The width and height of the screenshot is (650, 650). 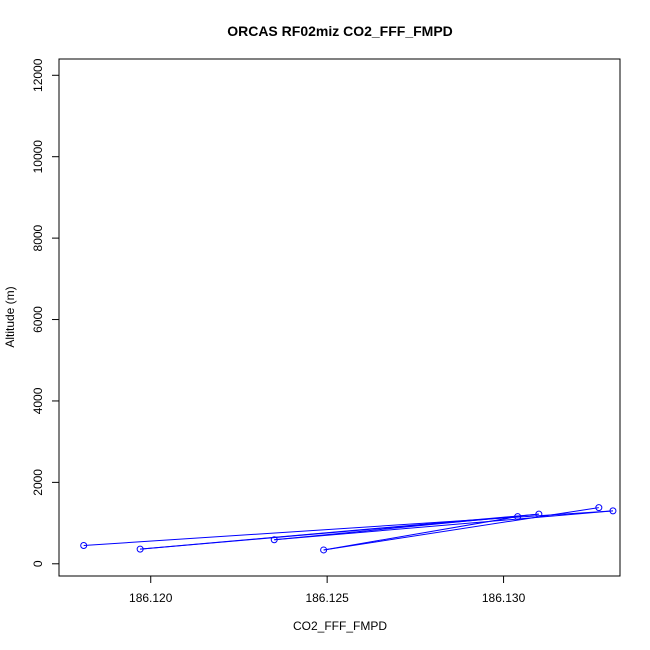 I want to click on y-tick-label: 8000, so click(x=38, y=237).